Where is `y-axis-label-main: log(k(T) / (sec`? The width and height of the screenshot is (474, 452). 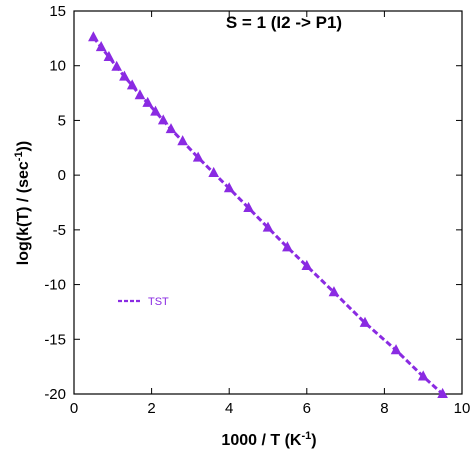 y-axis-label-main: log(k(T) / (sec is located at coordinates (23, 213).